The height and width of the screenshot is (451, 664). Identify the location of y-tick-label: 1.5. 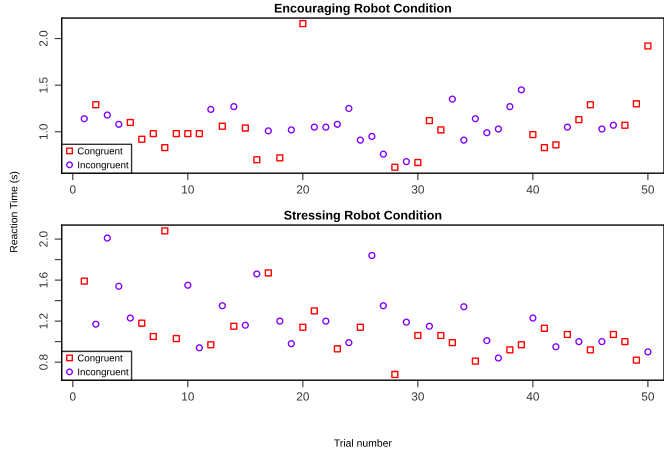
(43, 84).